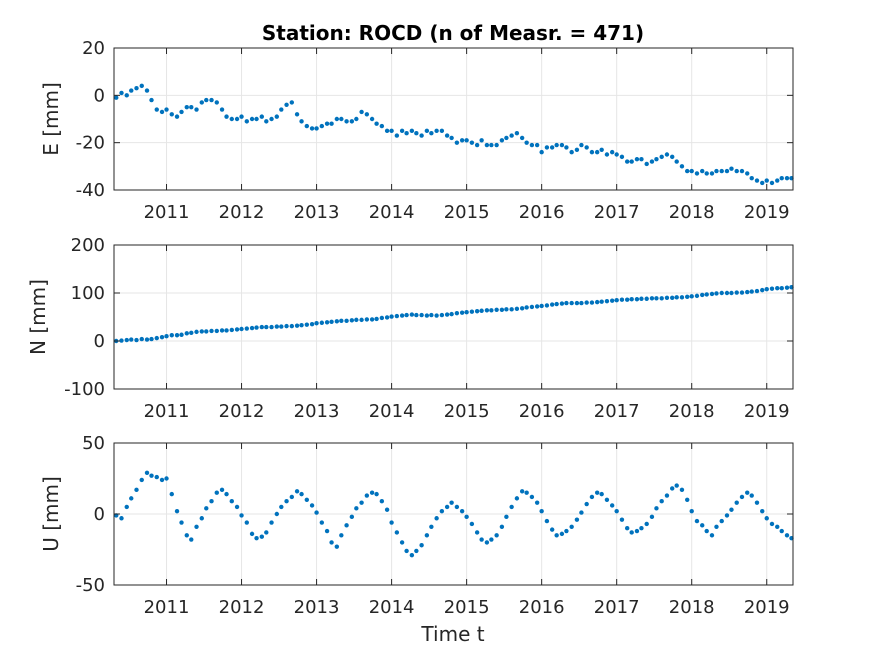 This screenshot has height=656, width=875. I want to click on north-y-tick-label: 100, so click(88, 293).